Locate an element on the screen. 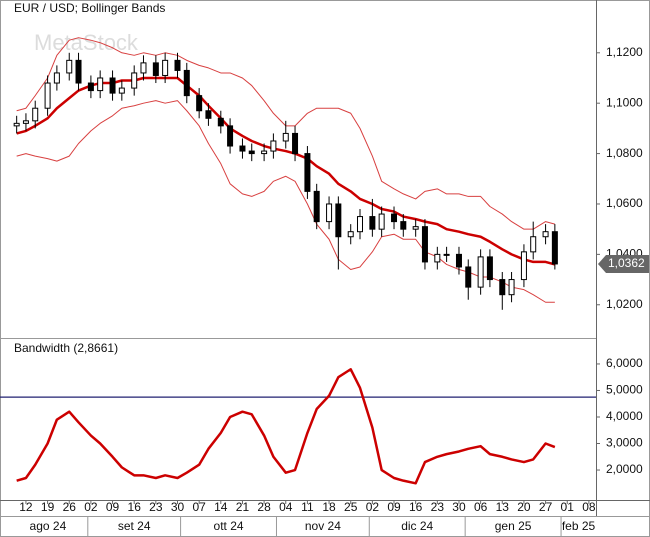 This screenshot has width=650, height=537. y-tick-label: 4,0000 is located at coordinates (624, 416).